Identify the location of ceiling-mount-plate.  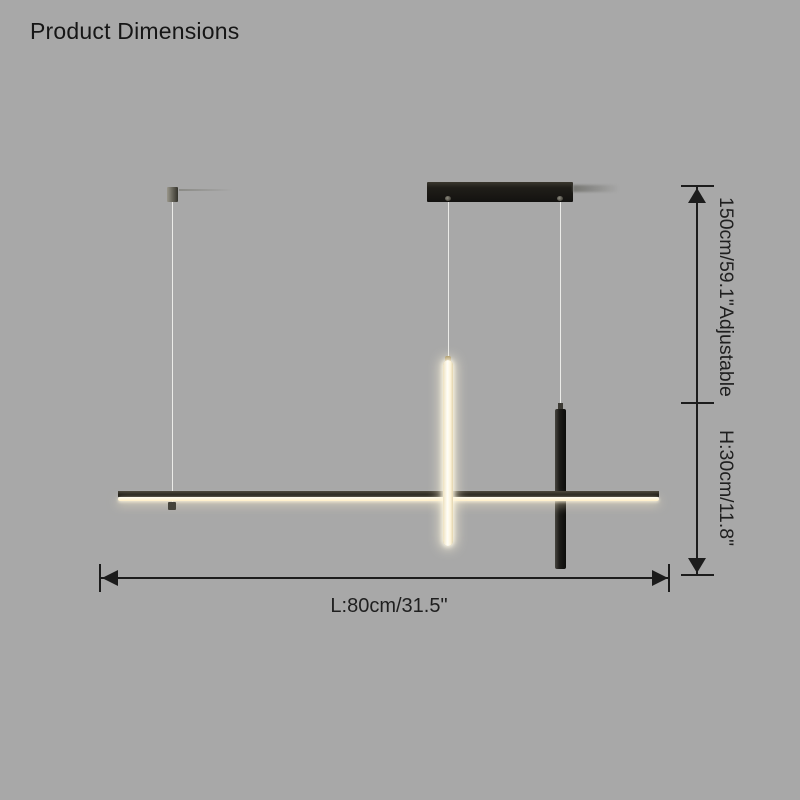
(500, 192).